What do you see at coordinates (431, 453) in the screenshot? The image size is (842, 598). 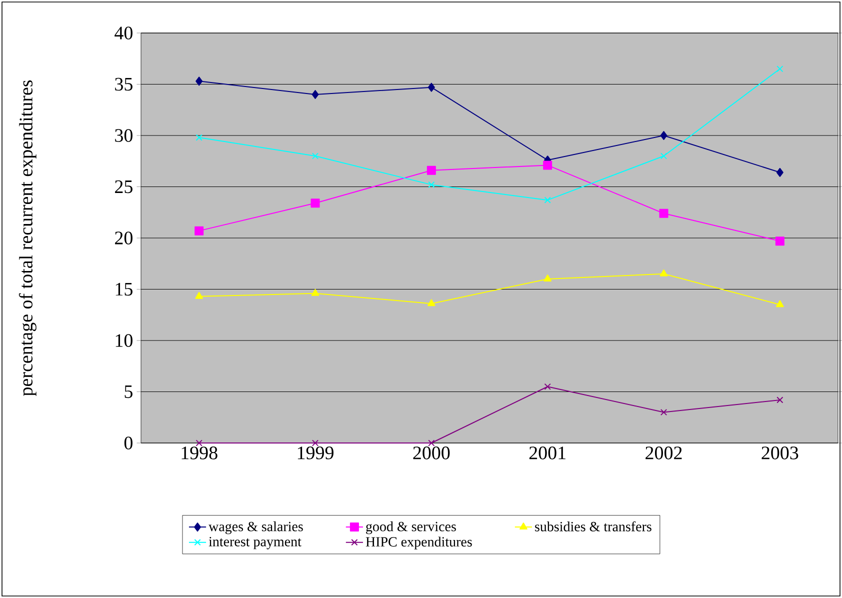 I see `x-tick-label: 2000` at bounding box center [431, 453].